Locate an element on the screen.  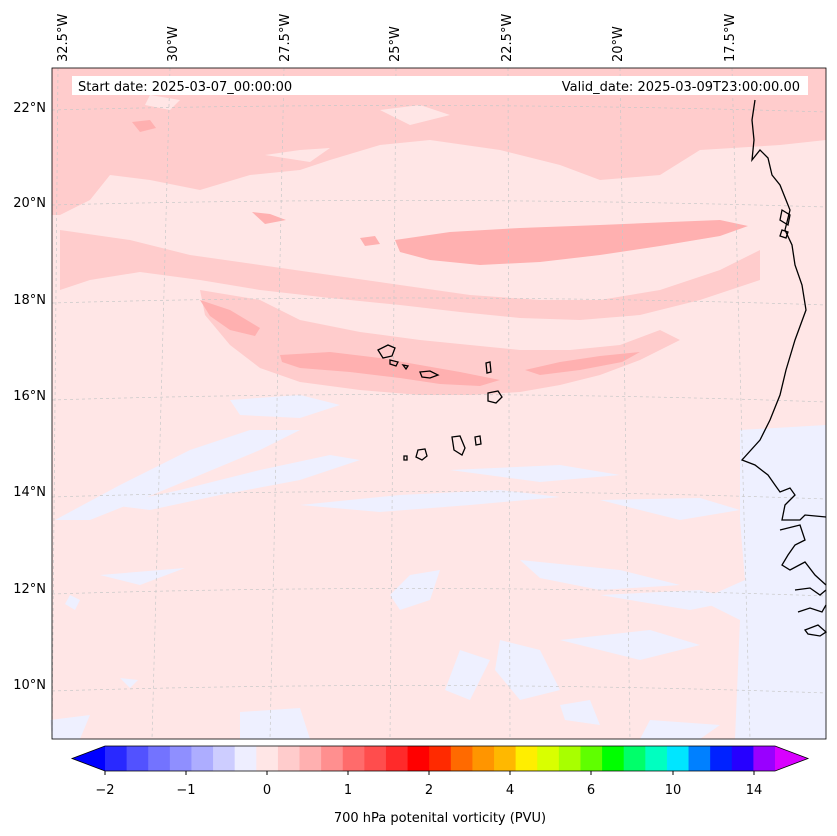
lat-label: 14°N is located at coordinates (29, 492).